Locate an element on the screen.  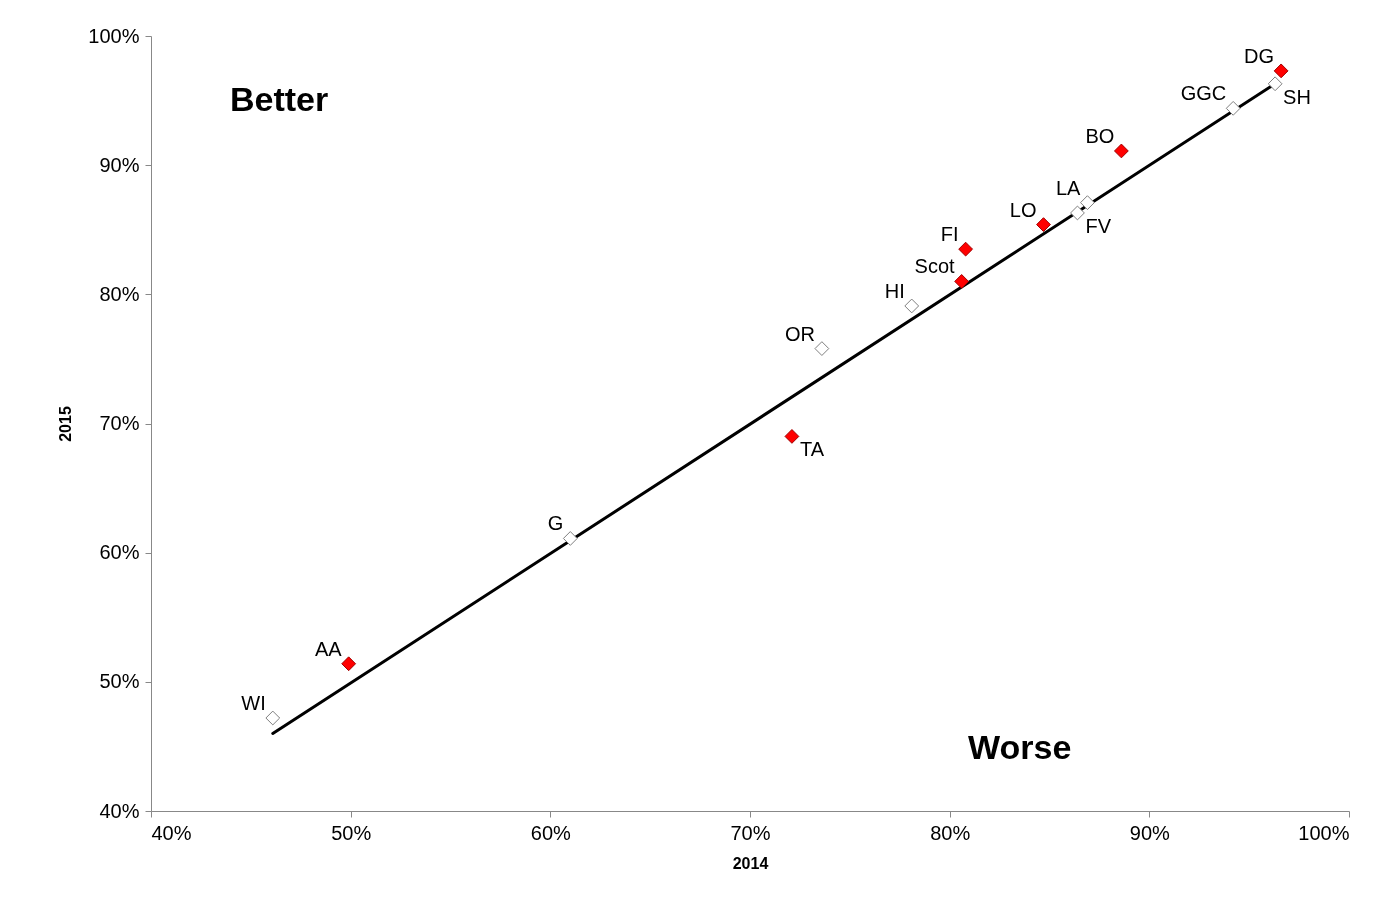
x-tick-label: 80% is located at coordinates (950, 832).